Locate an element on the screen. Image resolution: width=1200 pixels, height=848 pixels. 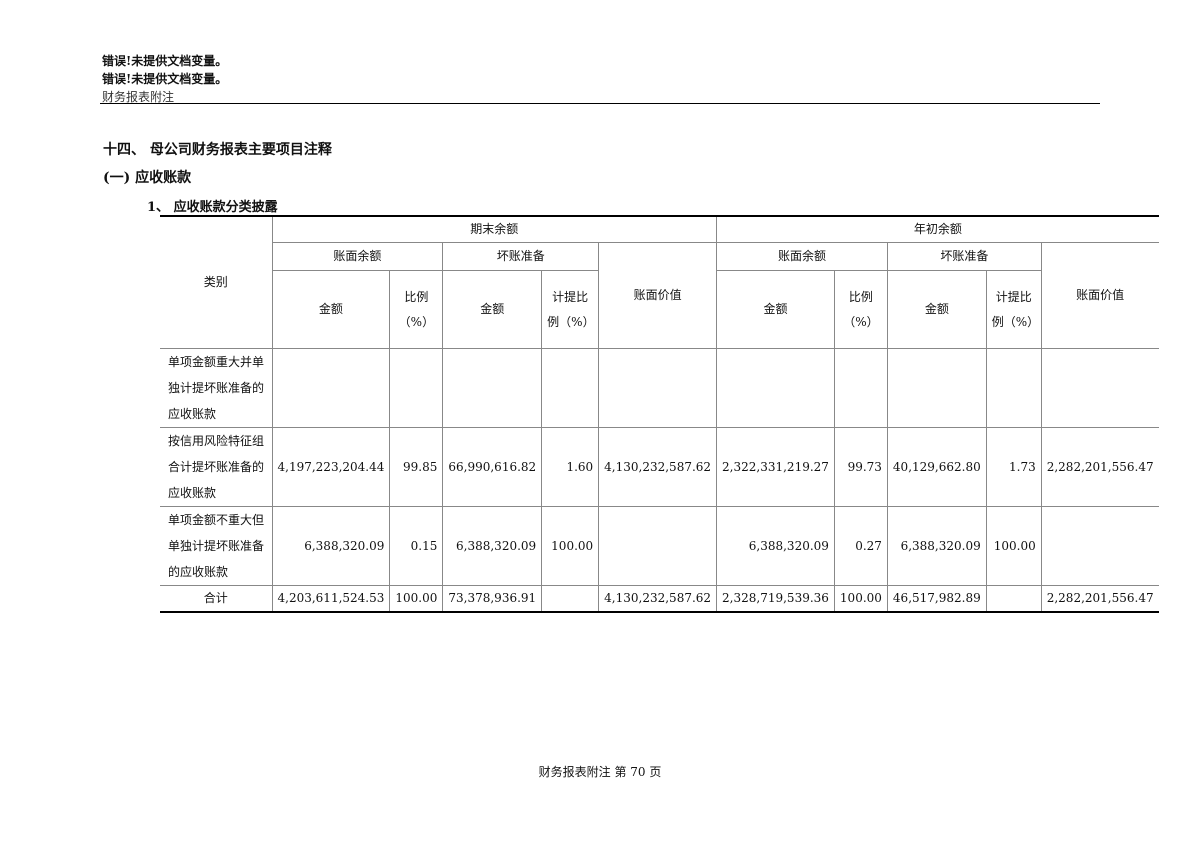
period-start-header: 年初余额 is located at coordinates (937, 229).